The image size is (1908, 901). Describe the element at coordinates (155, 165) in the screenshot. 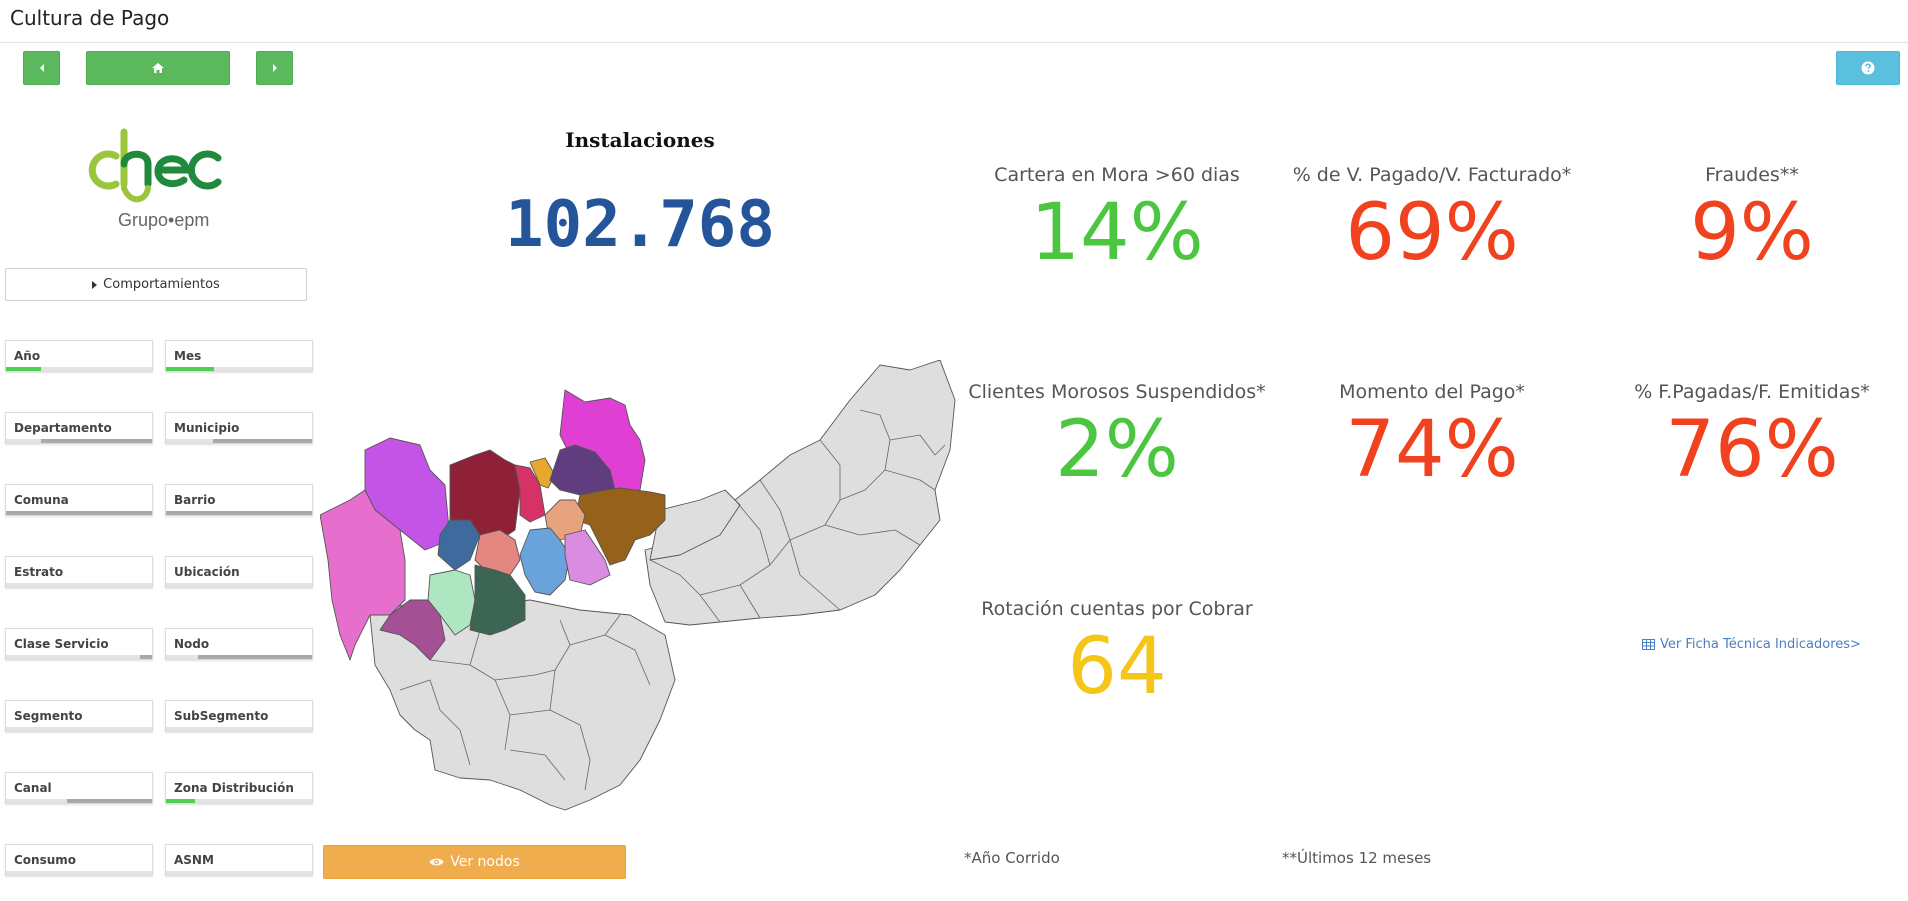

I see `chec-logo-mark` at that location.